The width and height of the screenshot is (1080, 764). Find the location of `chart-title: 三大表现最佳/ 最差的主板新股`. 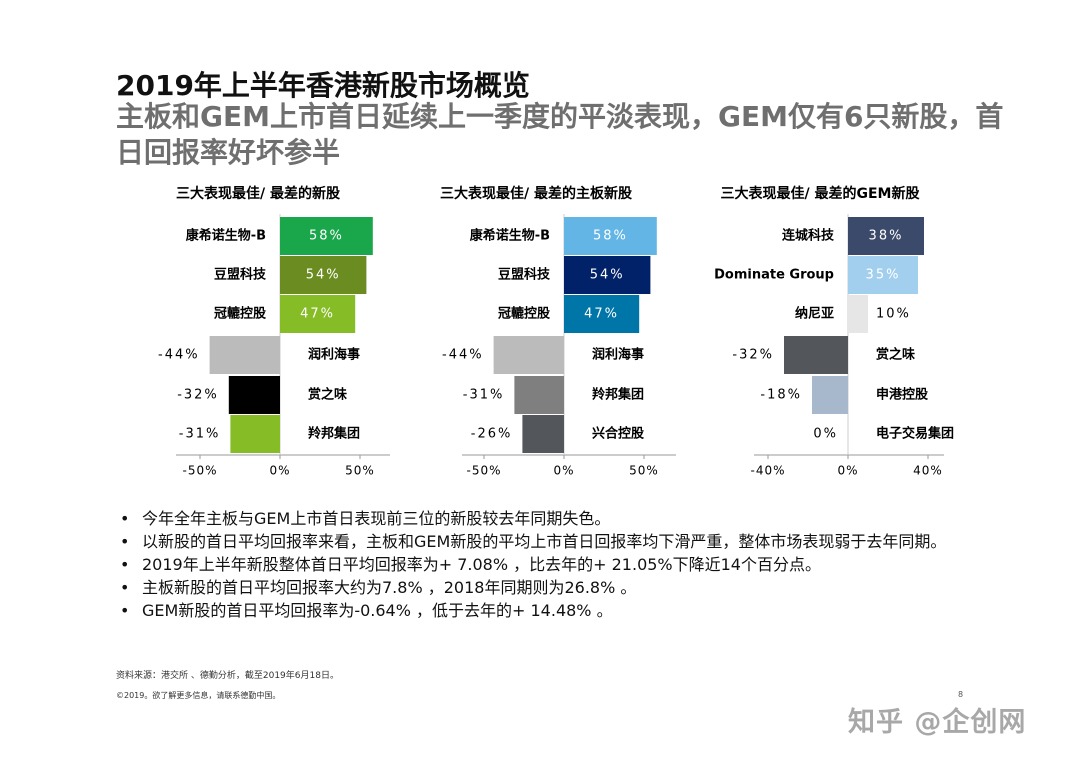

chart-title: 三大表现最佳/ 最差的主板新股 is located at coordinates (536, 193).